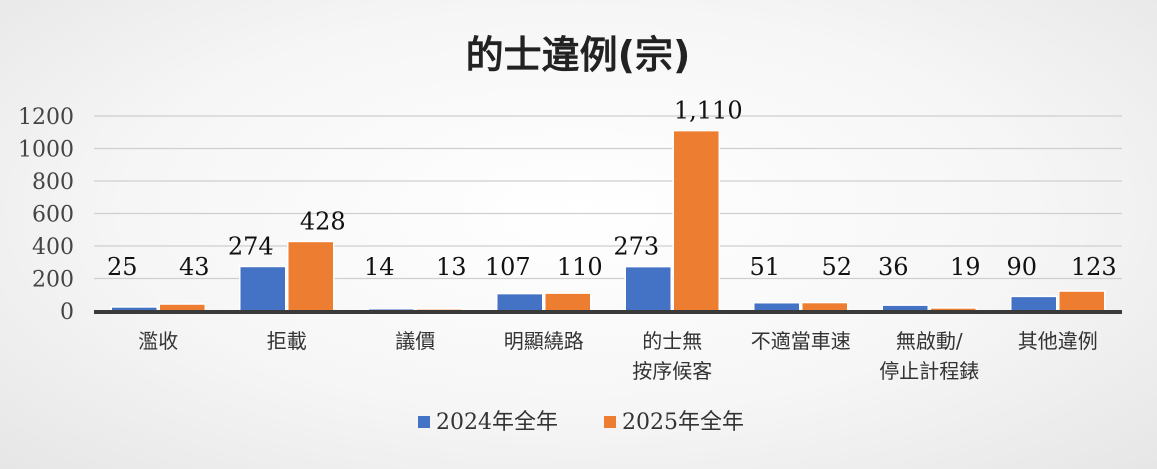 The width and height of the screenshot is (1157, 469). I want to click on data-label: 43, so click(194, 267).